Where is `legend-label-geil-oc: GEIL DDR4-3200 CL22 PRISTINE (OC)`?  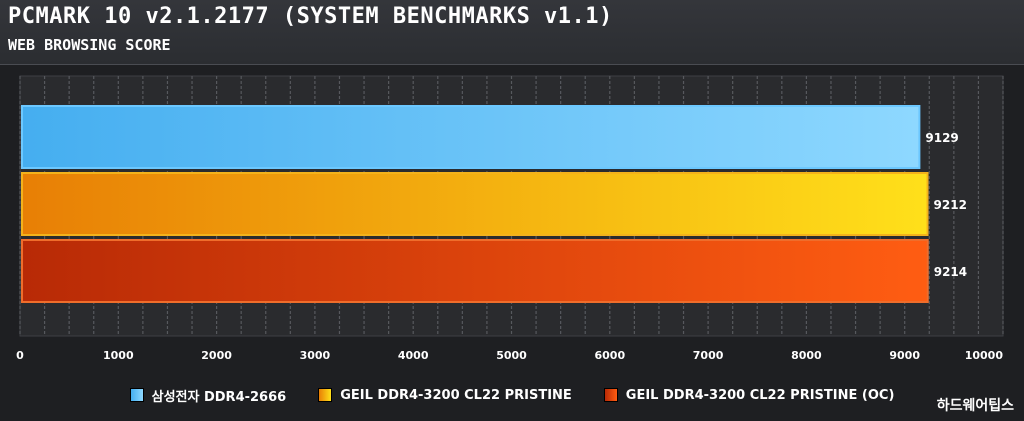 legend-label-geil-oc: GEIL DDR4-3200 CL22 PRISTINE (OC) is located at coordinates (760, 395).